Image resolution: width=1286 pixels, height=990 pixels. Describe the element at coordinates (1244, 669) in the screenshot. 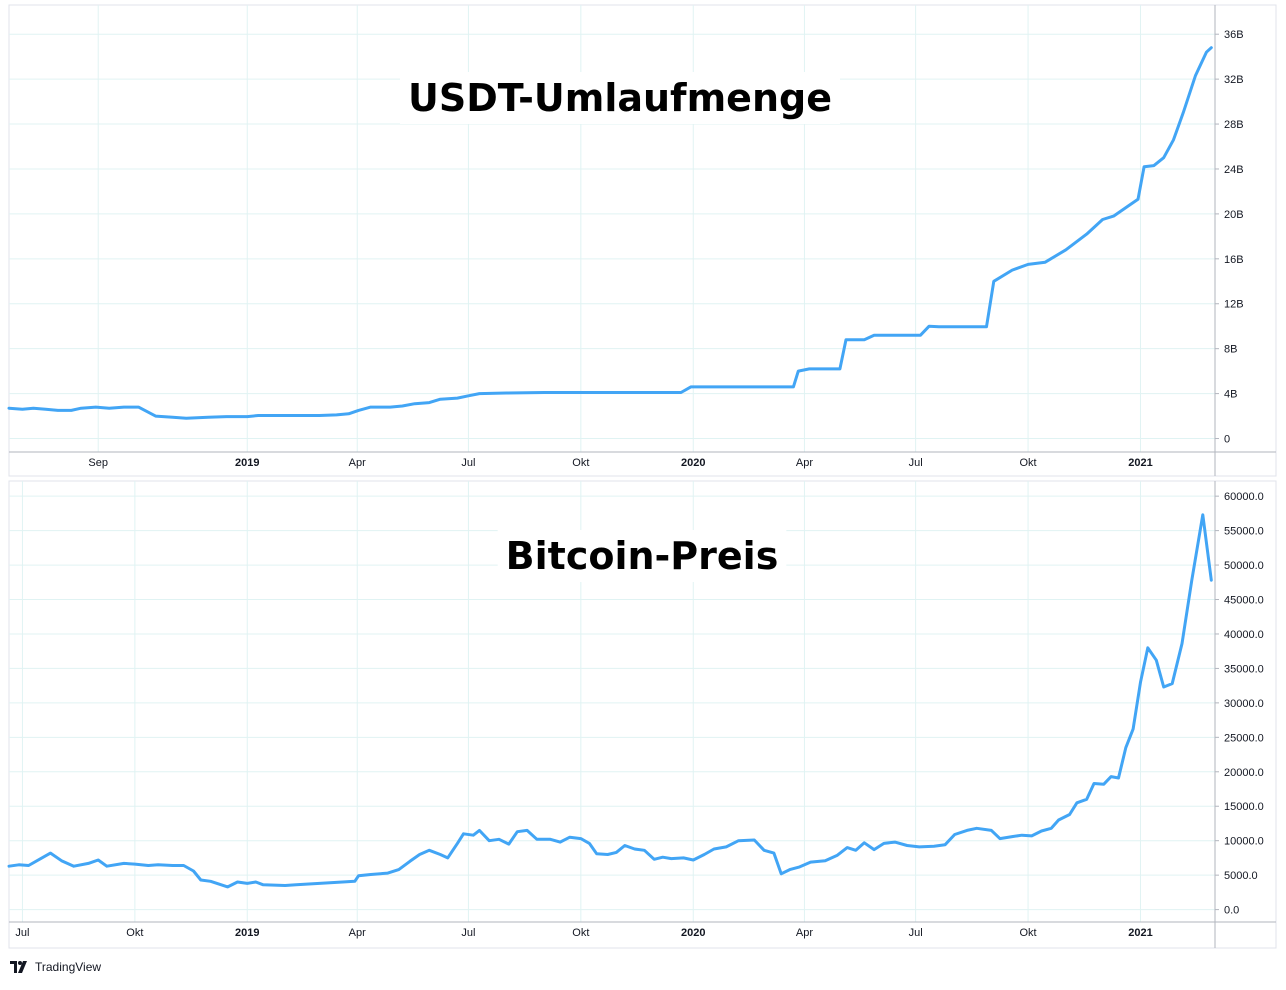

I see `y-tick-label: 35000.0` at that location.